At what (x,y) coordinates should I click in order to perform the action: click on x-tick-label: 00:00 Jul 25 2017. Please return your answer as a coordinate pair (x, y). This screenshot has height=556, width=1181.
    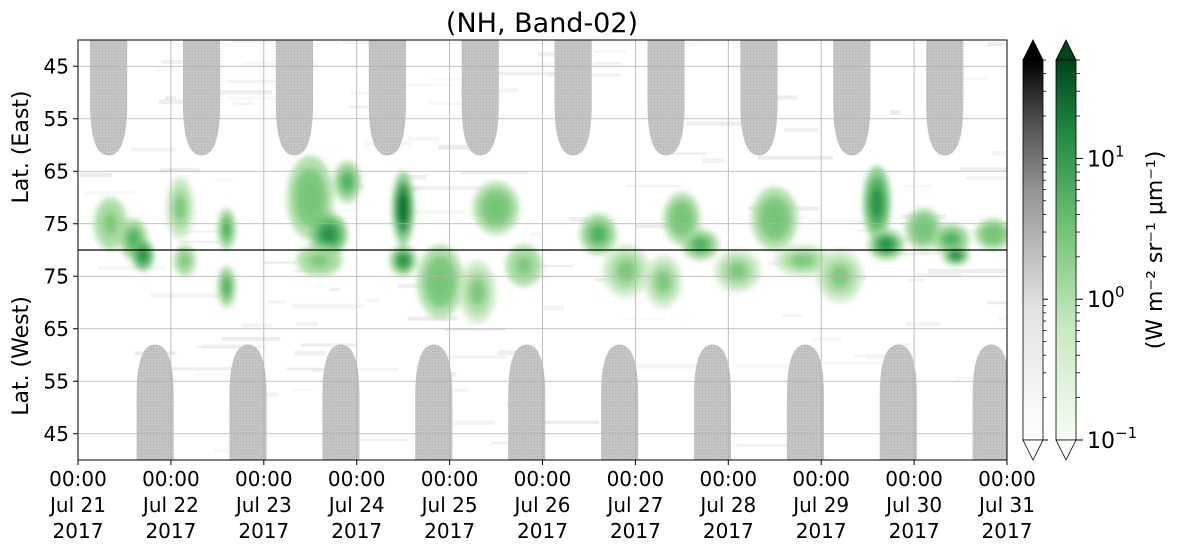
    Looking at the image, I should click on (449, 505).